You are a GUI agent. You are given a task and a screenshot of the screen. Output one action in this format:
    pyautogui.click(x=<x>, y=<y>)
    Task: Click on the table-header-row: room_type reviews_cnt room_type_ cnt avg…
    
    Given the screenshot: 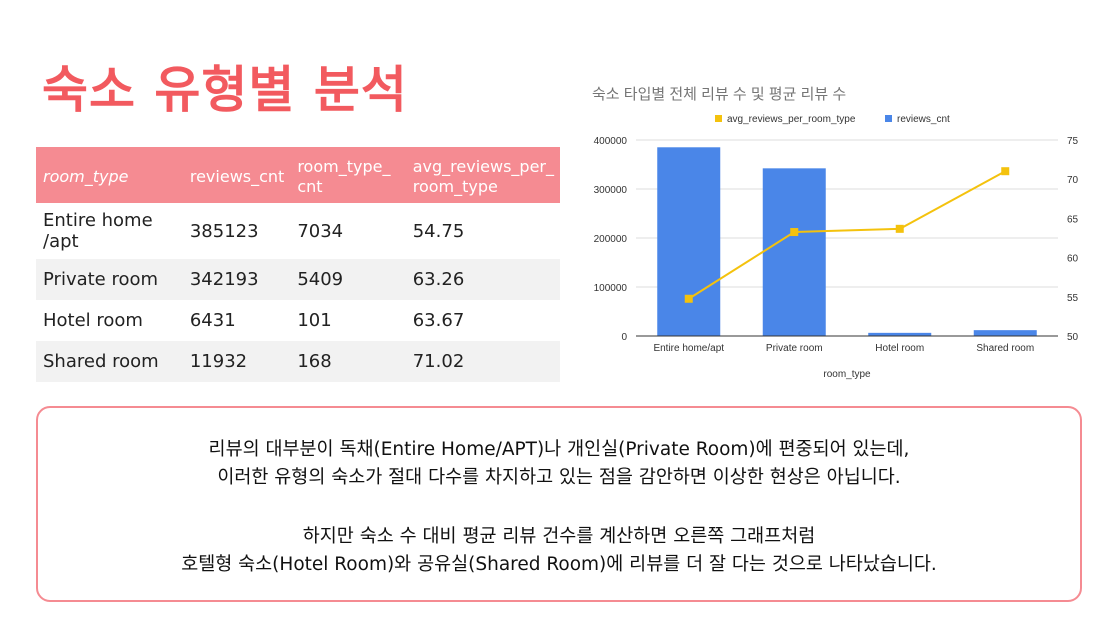 What is the action you would take?
    pyautogui.click(x=298, y=175)
    